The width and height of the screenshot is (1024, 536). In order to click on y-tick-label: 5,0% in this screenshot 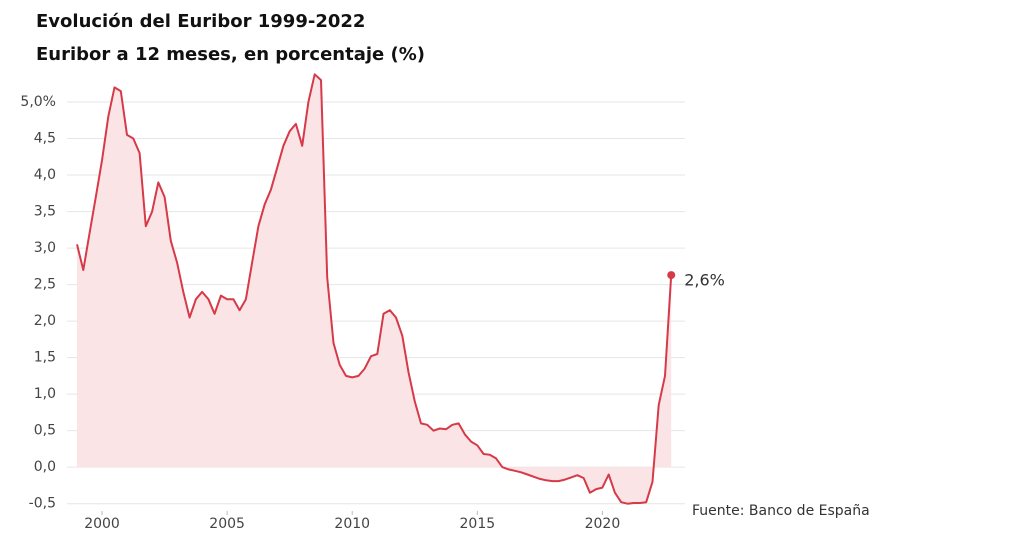, I will do `click(38, 102)`.